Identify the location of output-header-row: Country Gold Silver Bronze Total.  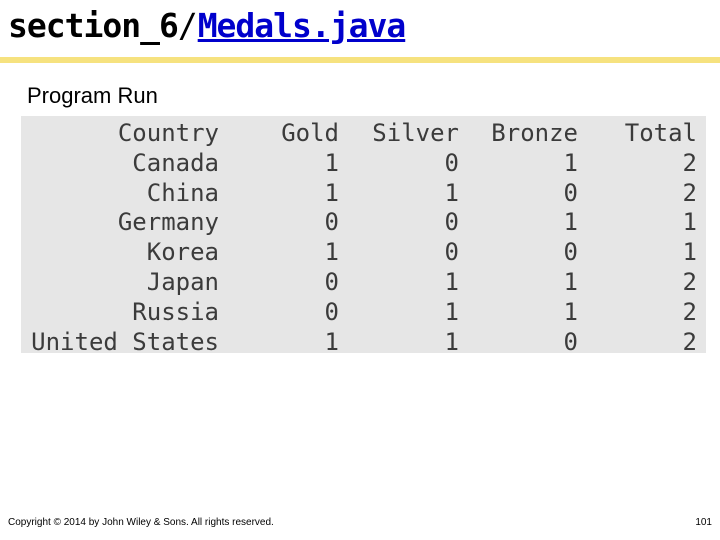
(363, 133).